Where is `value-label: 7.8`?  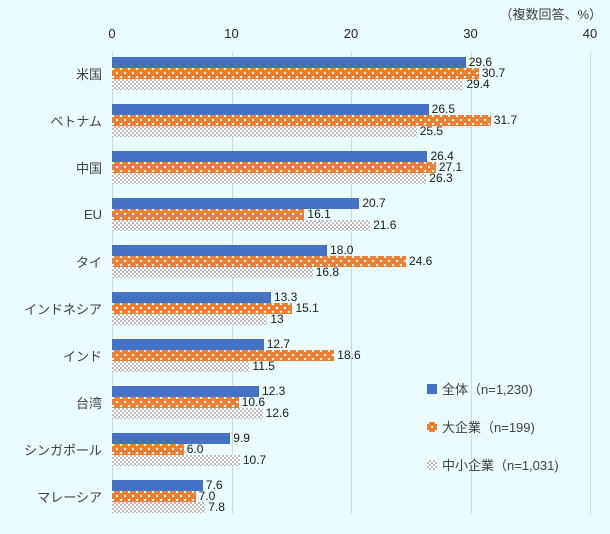
value-label: 7.8 is located at coordinates (216, 507).